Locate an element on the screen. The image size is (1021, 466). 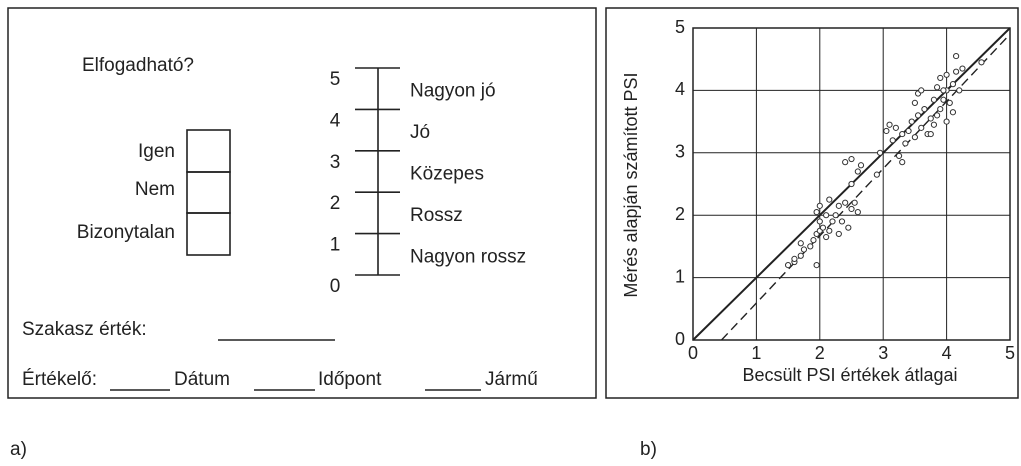
y-tick-label: 5 is located at coordinates (680, 27).